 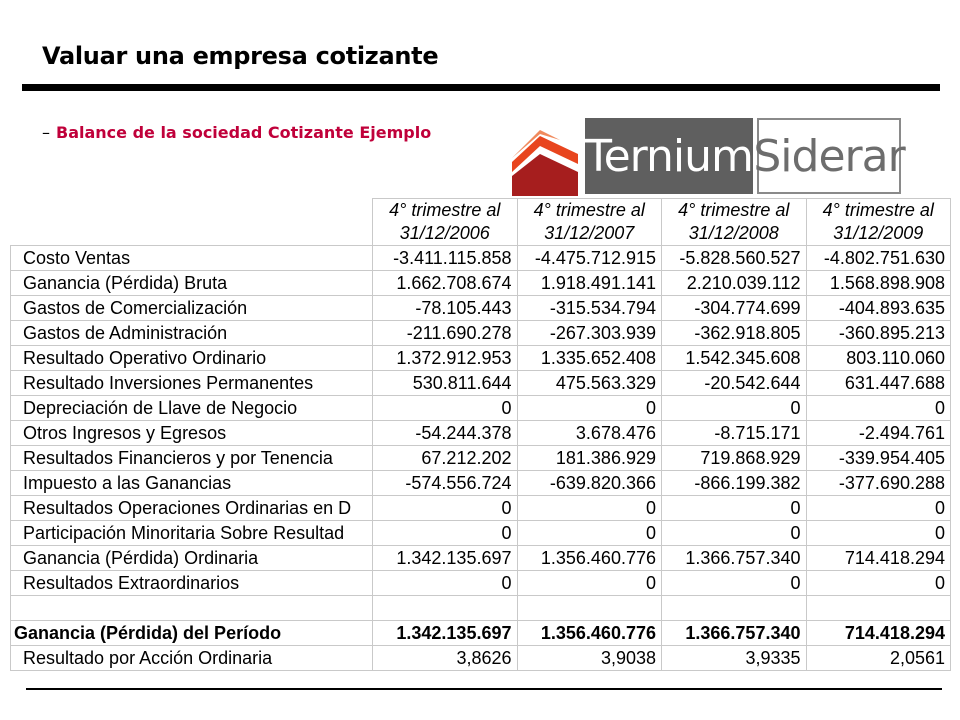 What do you see at coordinates (878, 483) in the screenshot?
I see `row-value: -377.690.288` at bounding box center [878, 483].